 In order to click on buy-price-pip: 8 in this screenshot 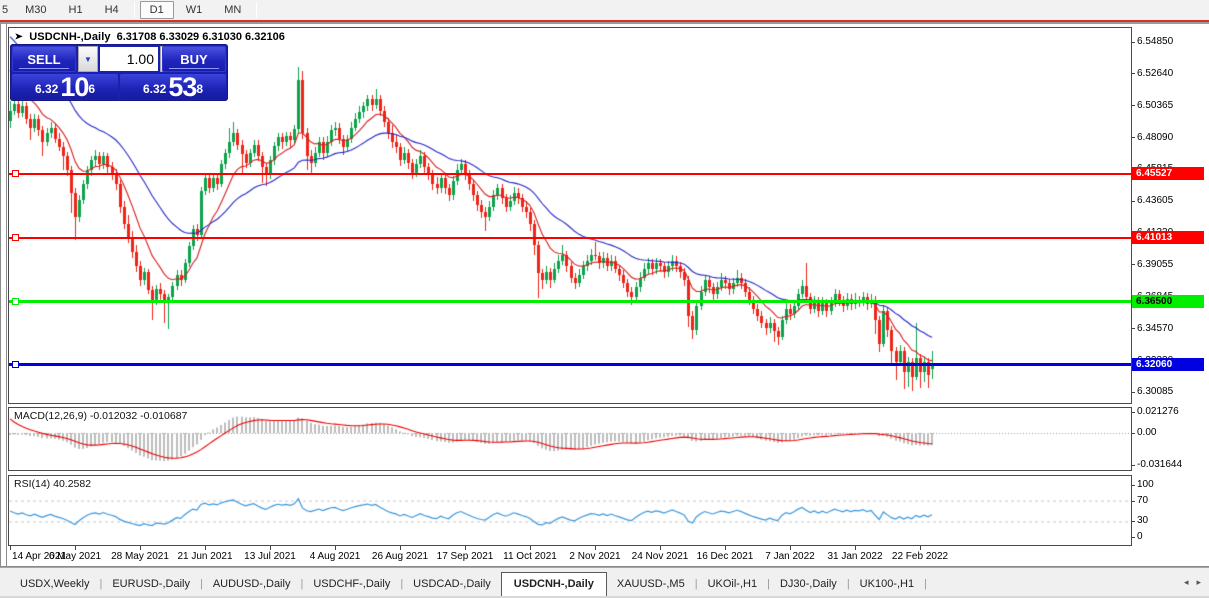, I will do `click(200, 89)`.